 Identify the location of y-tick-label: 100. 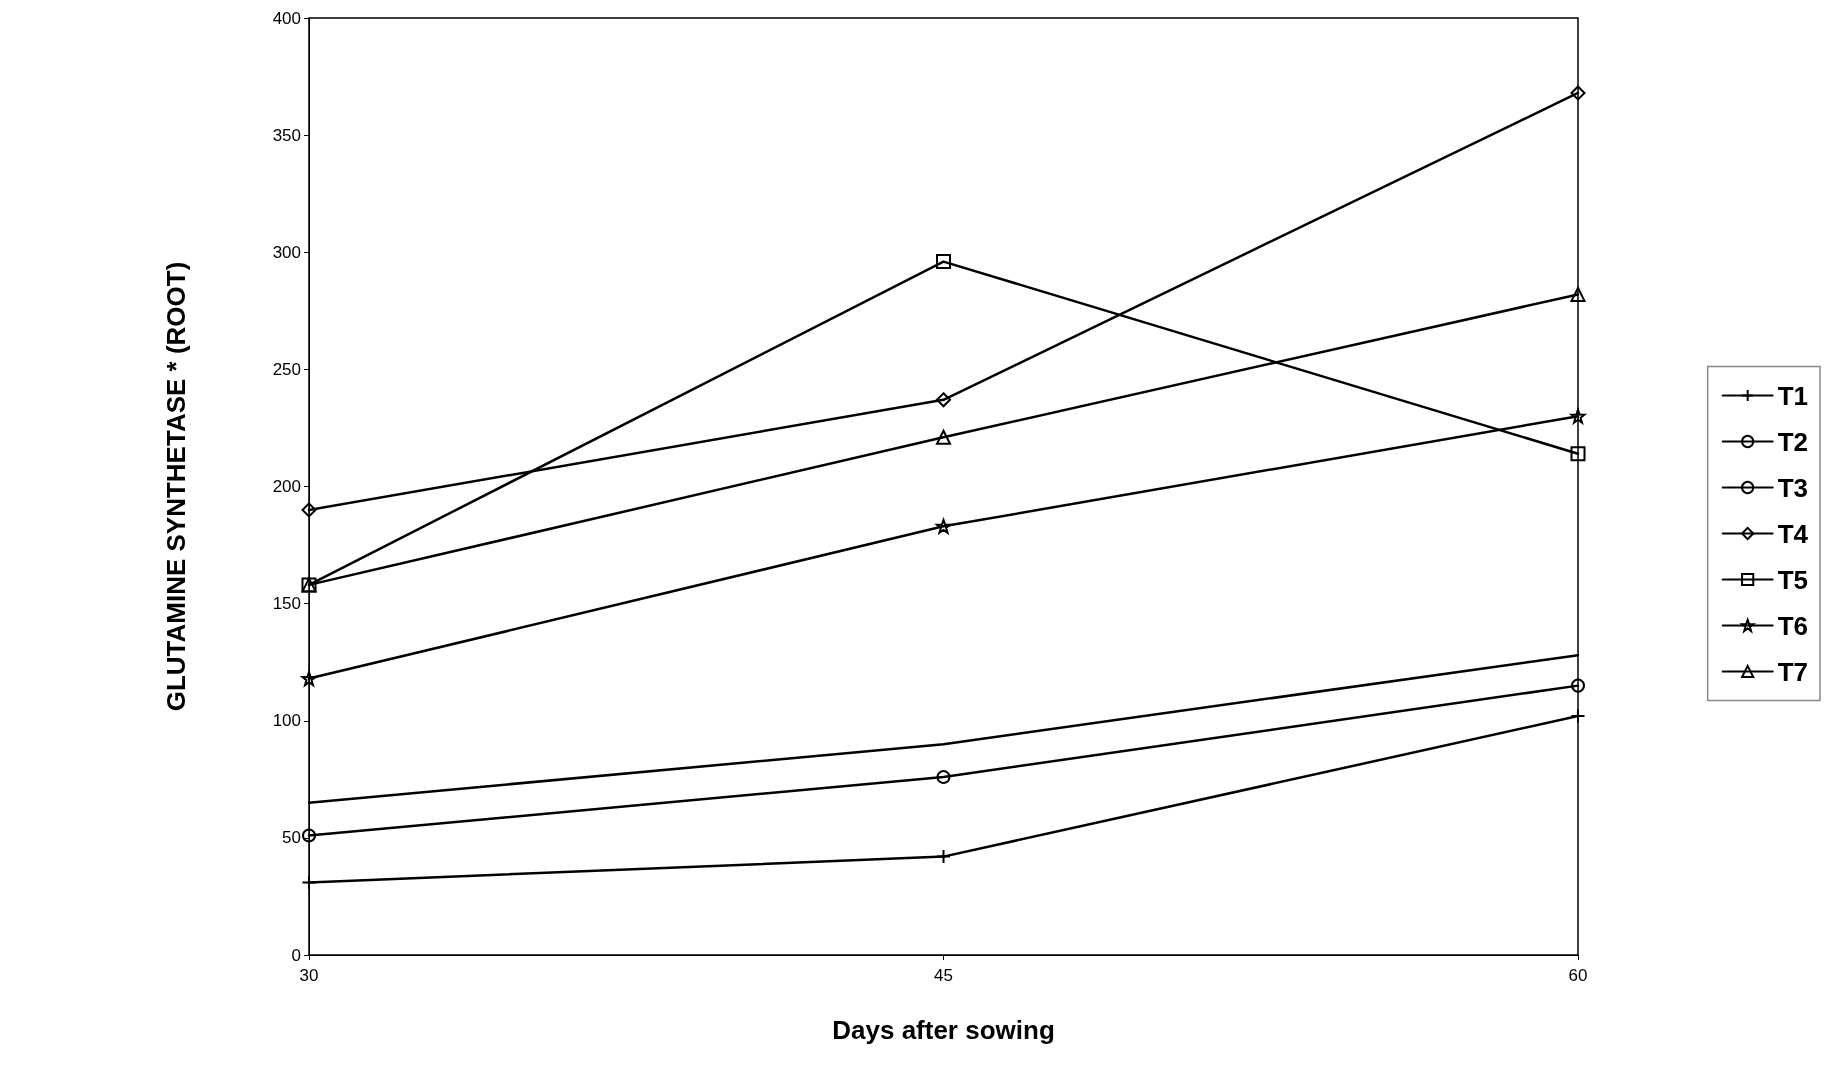
(286, 721).